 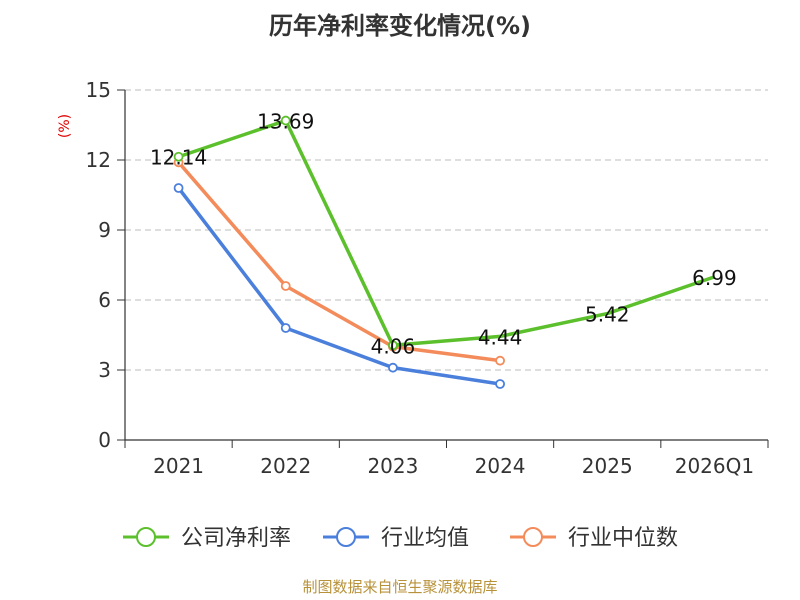 What do you see at coordinates (104, 440) in the screenshot?
I see `y-tick-label: 0` at bounding box center [104, 440].